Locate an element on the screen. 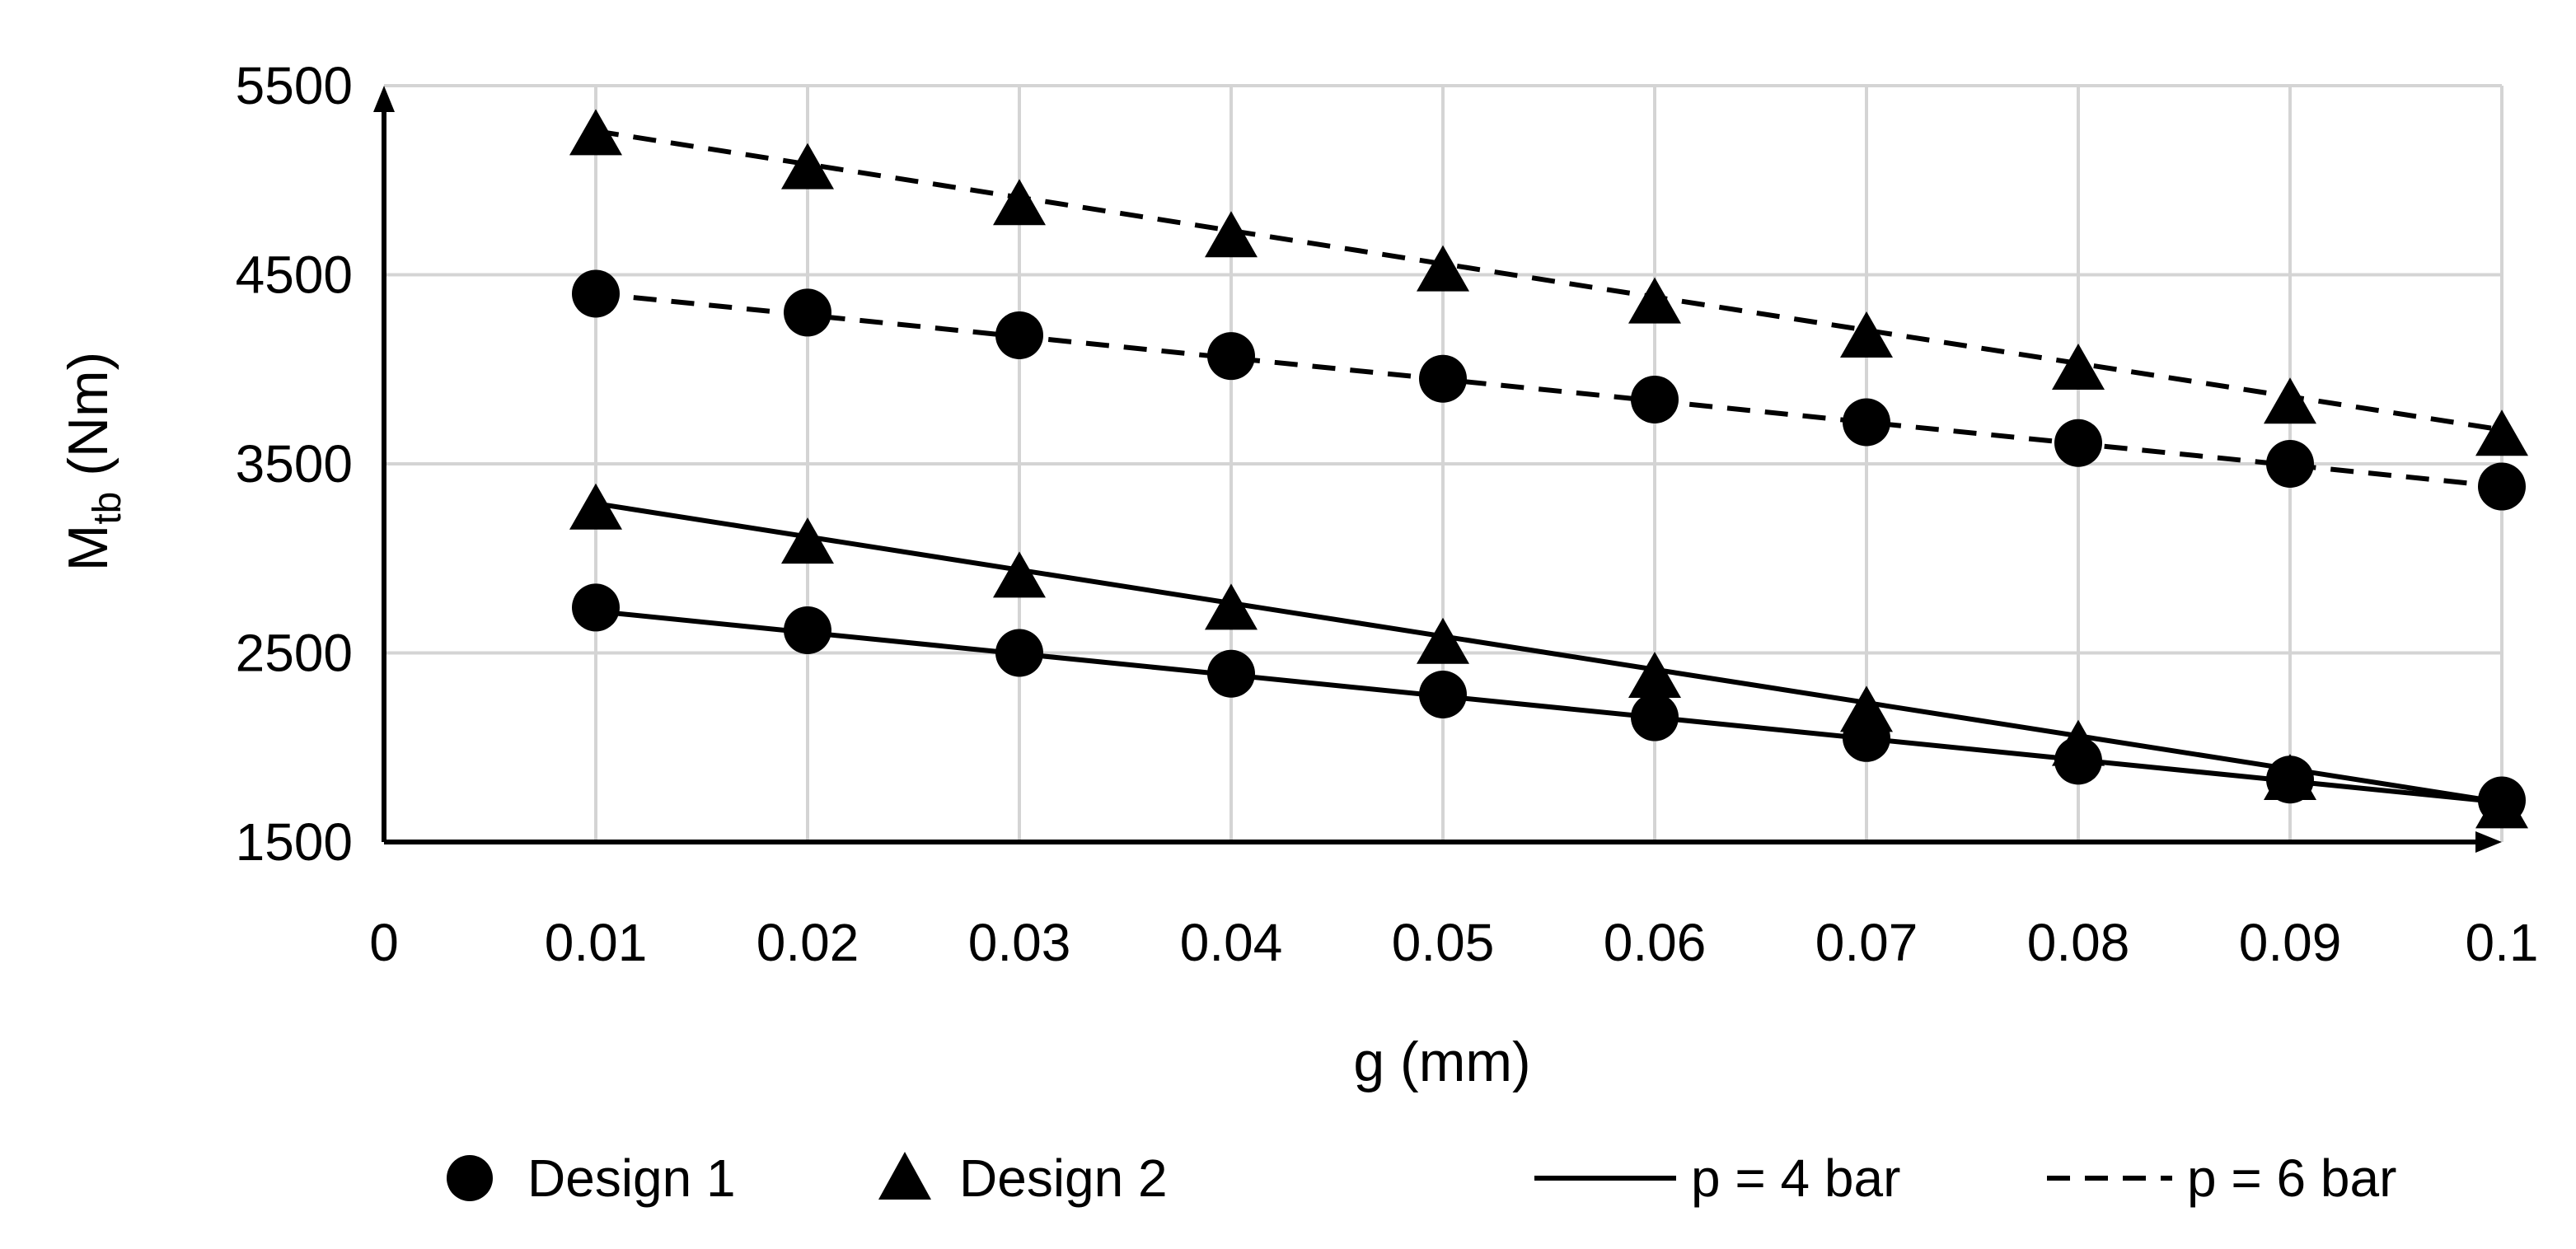 This screenshot has height=1249, width=2576. y-tick-label: 1500 is located at coordinates (294, 842).